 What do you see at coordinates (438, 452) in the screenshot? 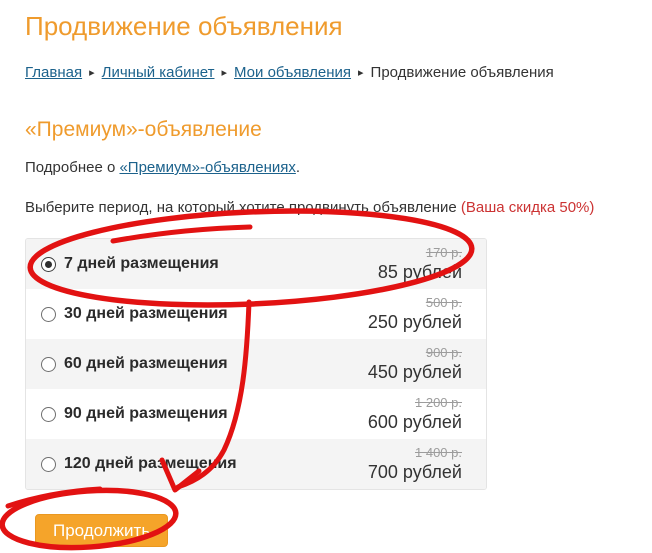
I see `old-price: 1 400 р.` at bounding box center [438, 452].